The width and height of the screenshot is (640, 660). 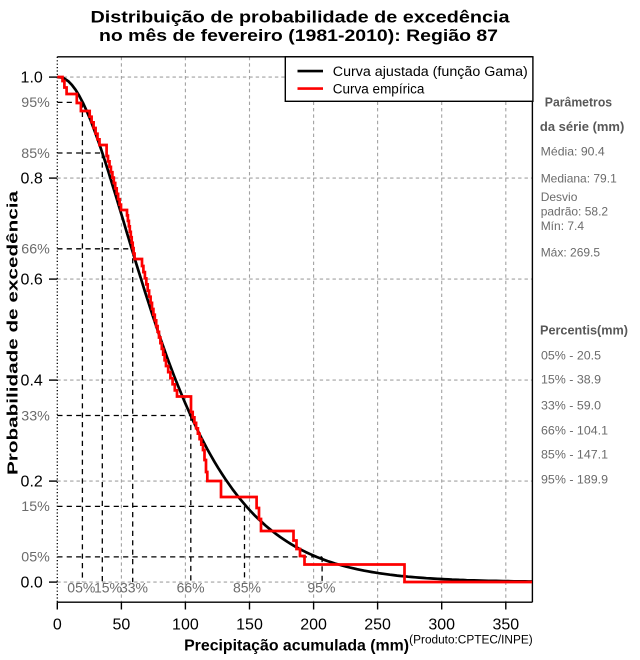 I want to click on svg-text: 0, so click(x=57, y=625).